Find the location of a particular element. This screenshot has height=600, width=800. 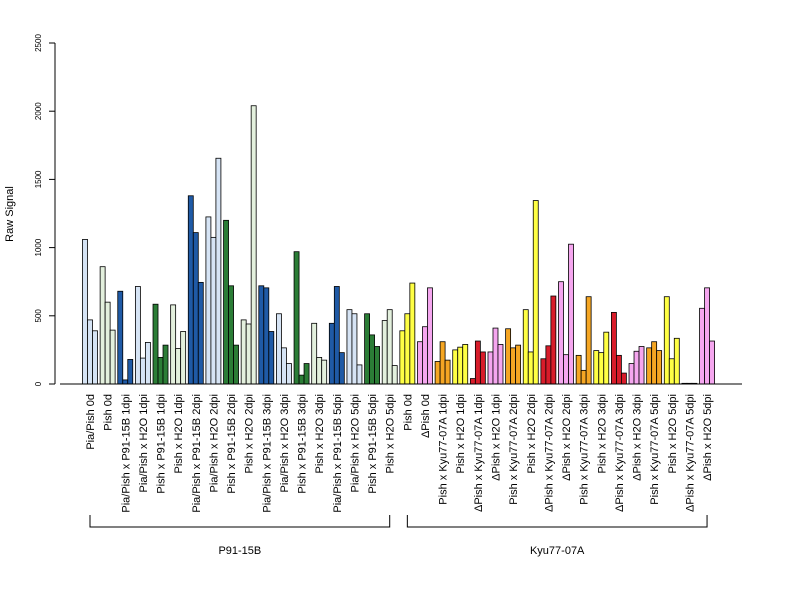

group-bracket is located at coordinates (240, 521).